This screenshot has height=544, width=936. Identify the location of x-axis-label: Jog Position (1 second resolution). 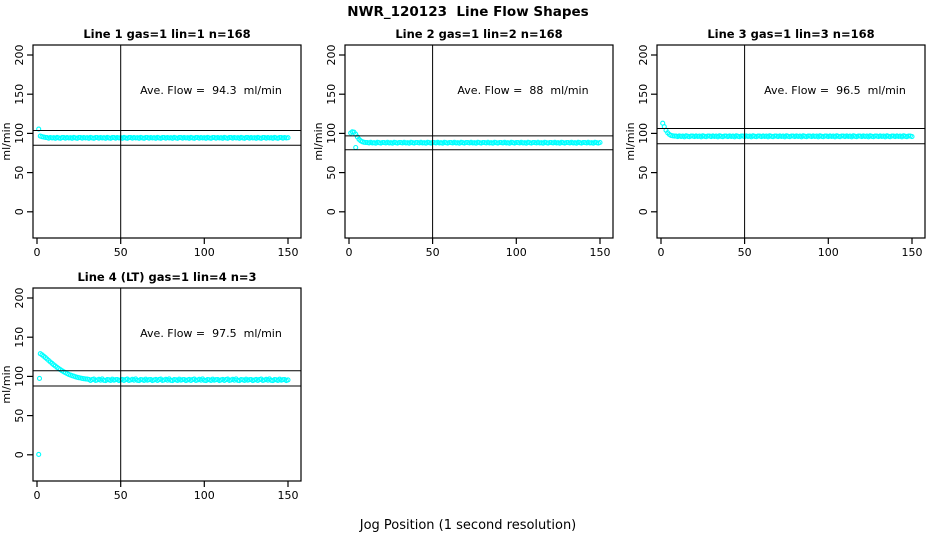
(468, 525).